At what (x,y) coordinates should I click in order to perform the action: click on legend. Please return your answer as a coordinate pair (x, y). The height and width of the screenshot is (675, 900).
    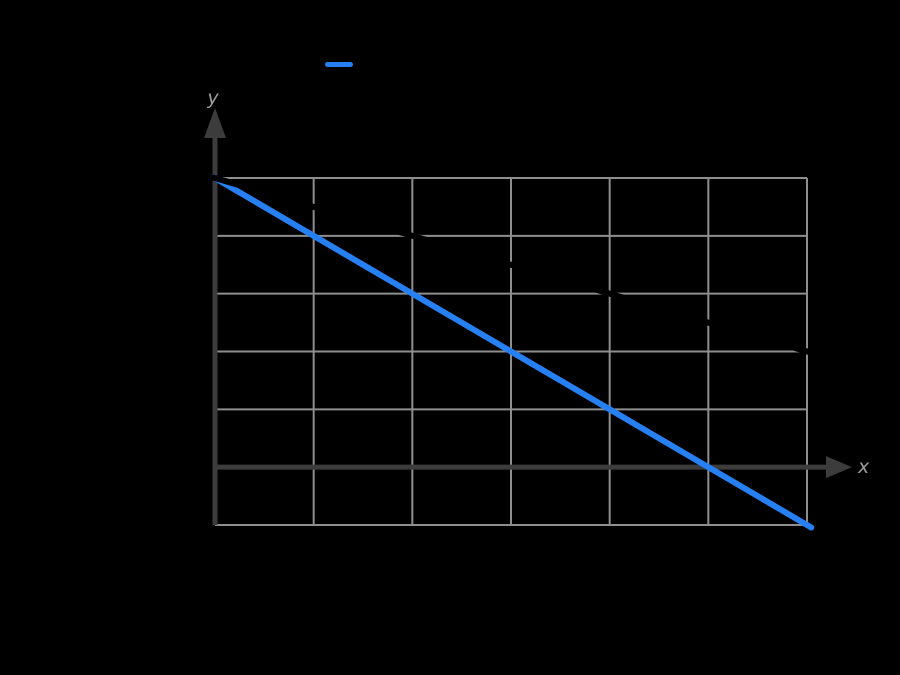
    Looking at the image, I should click on (343, 64).